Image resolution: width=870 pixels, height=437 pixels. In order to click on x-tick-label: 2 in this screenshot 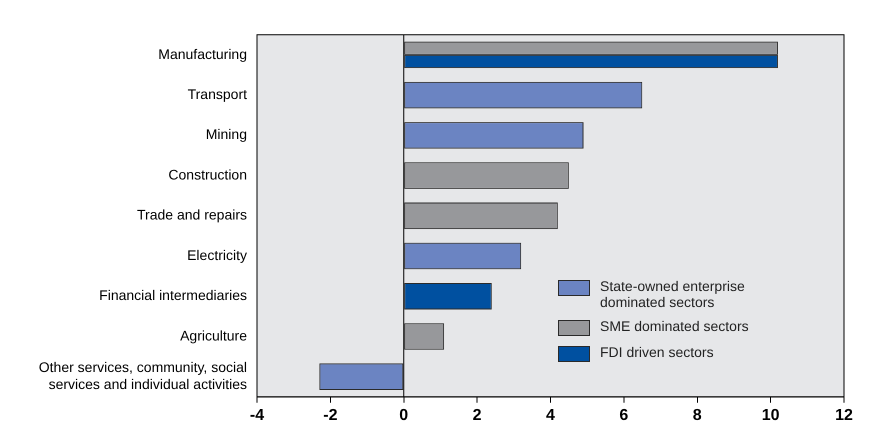, I will do `click(477, 415)`.